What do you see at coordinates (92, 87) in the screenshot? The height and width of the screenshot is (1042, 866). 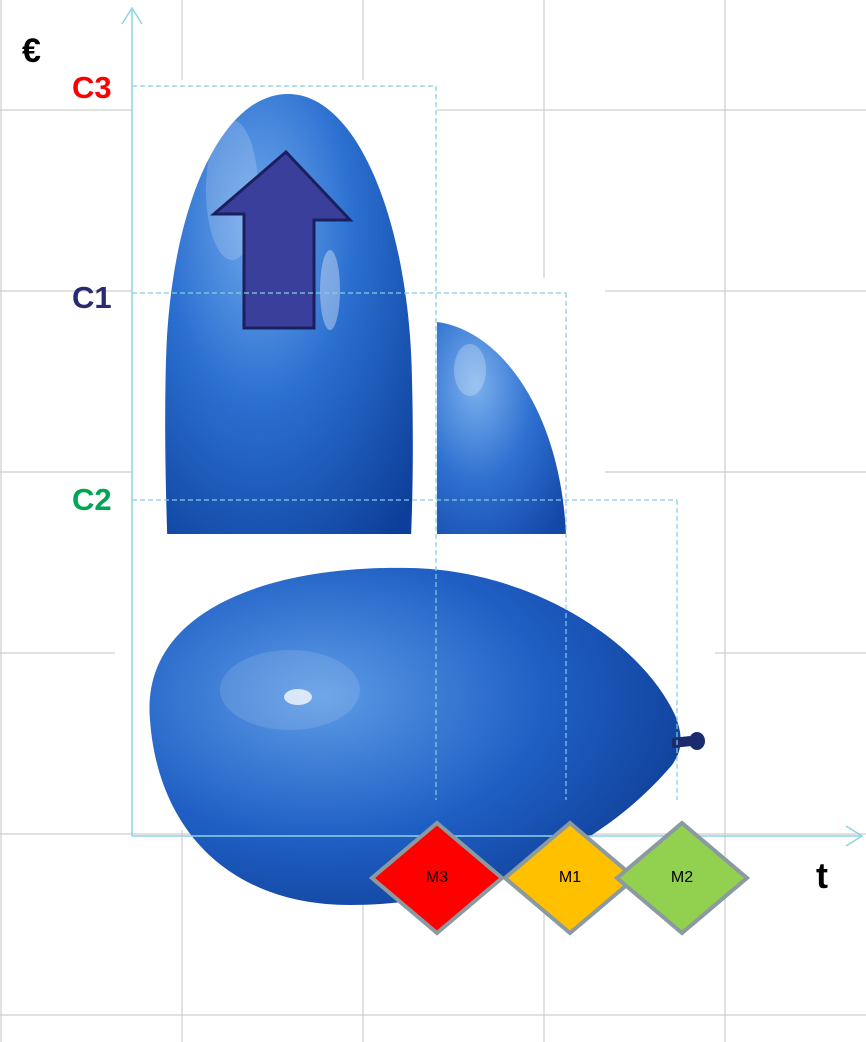 I see `cost-label-c3: C3` at bounding box center [92, 87].